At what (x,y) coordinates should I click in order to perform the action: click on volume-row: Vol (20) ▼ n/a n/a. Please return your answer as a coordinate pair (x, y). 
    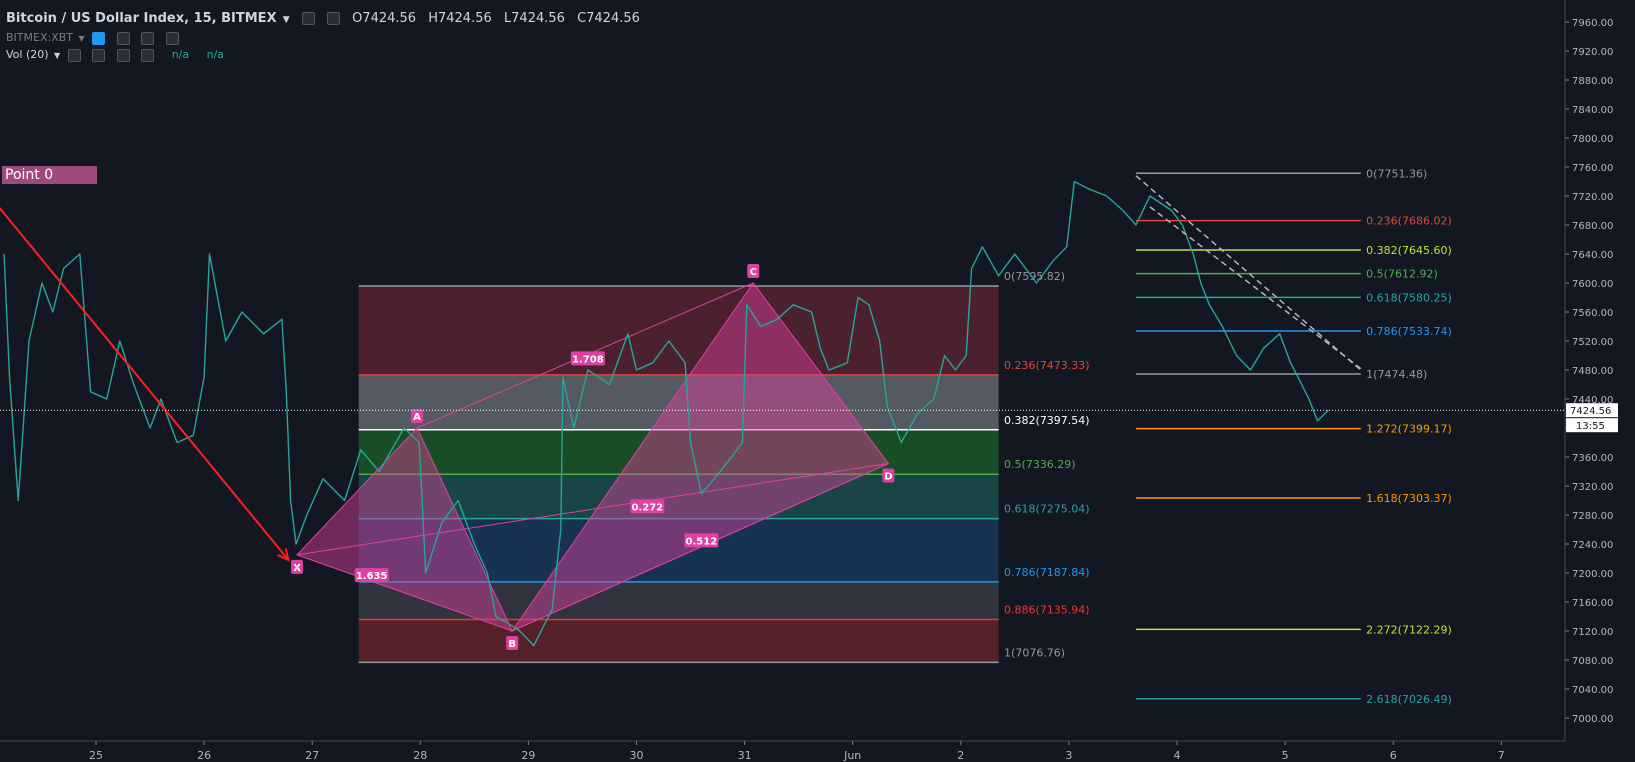
    Looking at the image, I should click on (119, 55).